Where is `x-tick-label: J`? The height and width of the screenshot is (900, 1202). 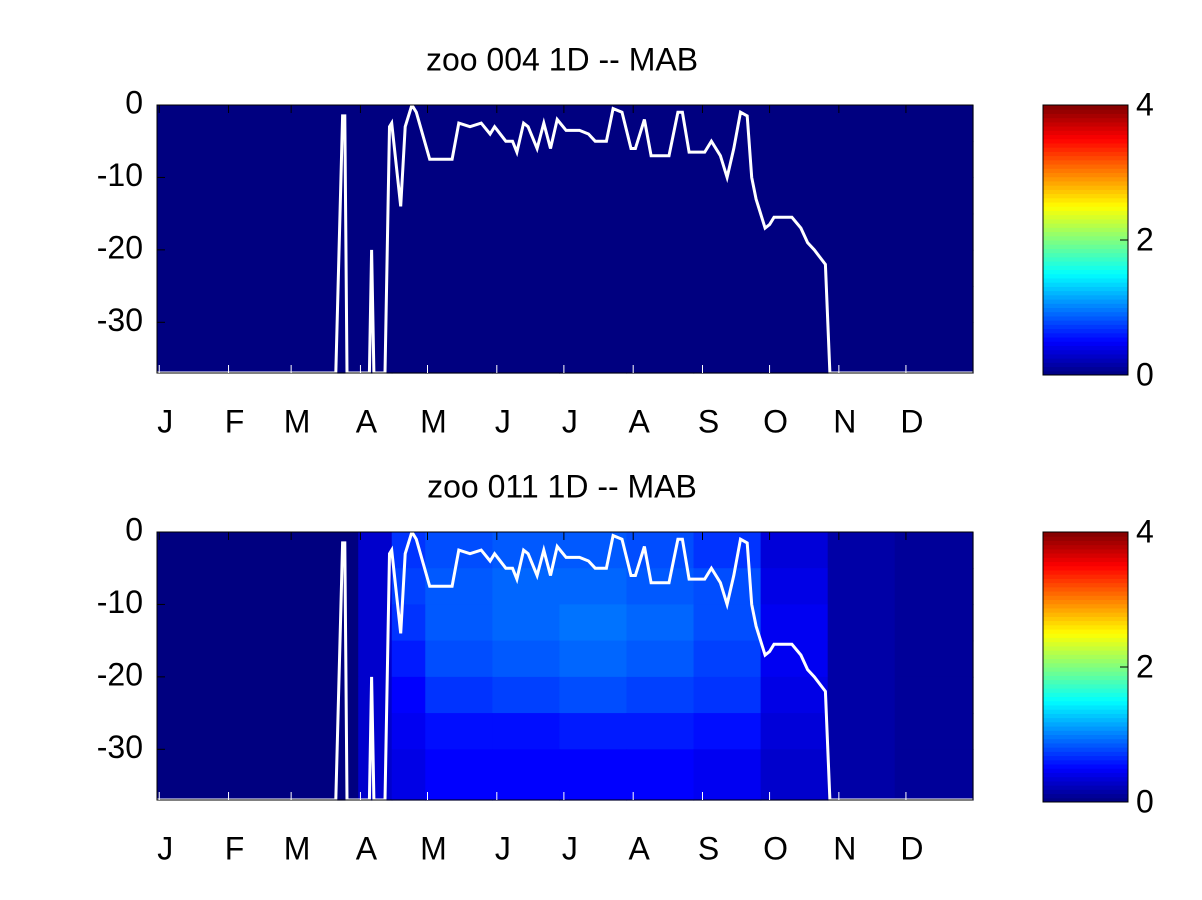 x-tick-label: J is located at coordinates (570, 848).